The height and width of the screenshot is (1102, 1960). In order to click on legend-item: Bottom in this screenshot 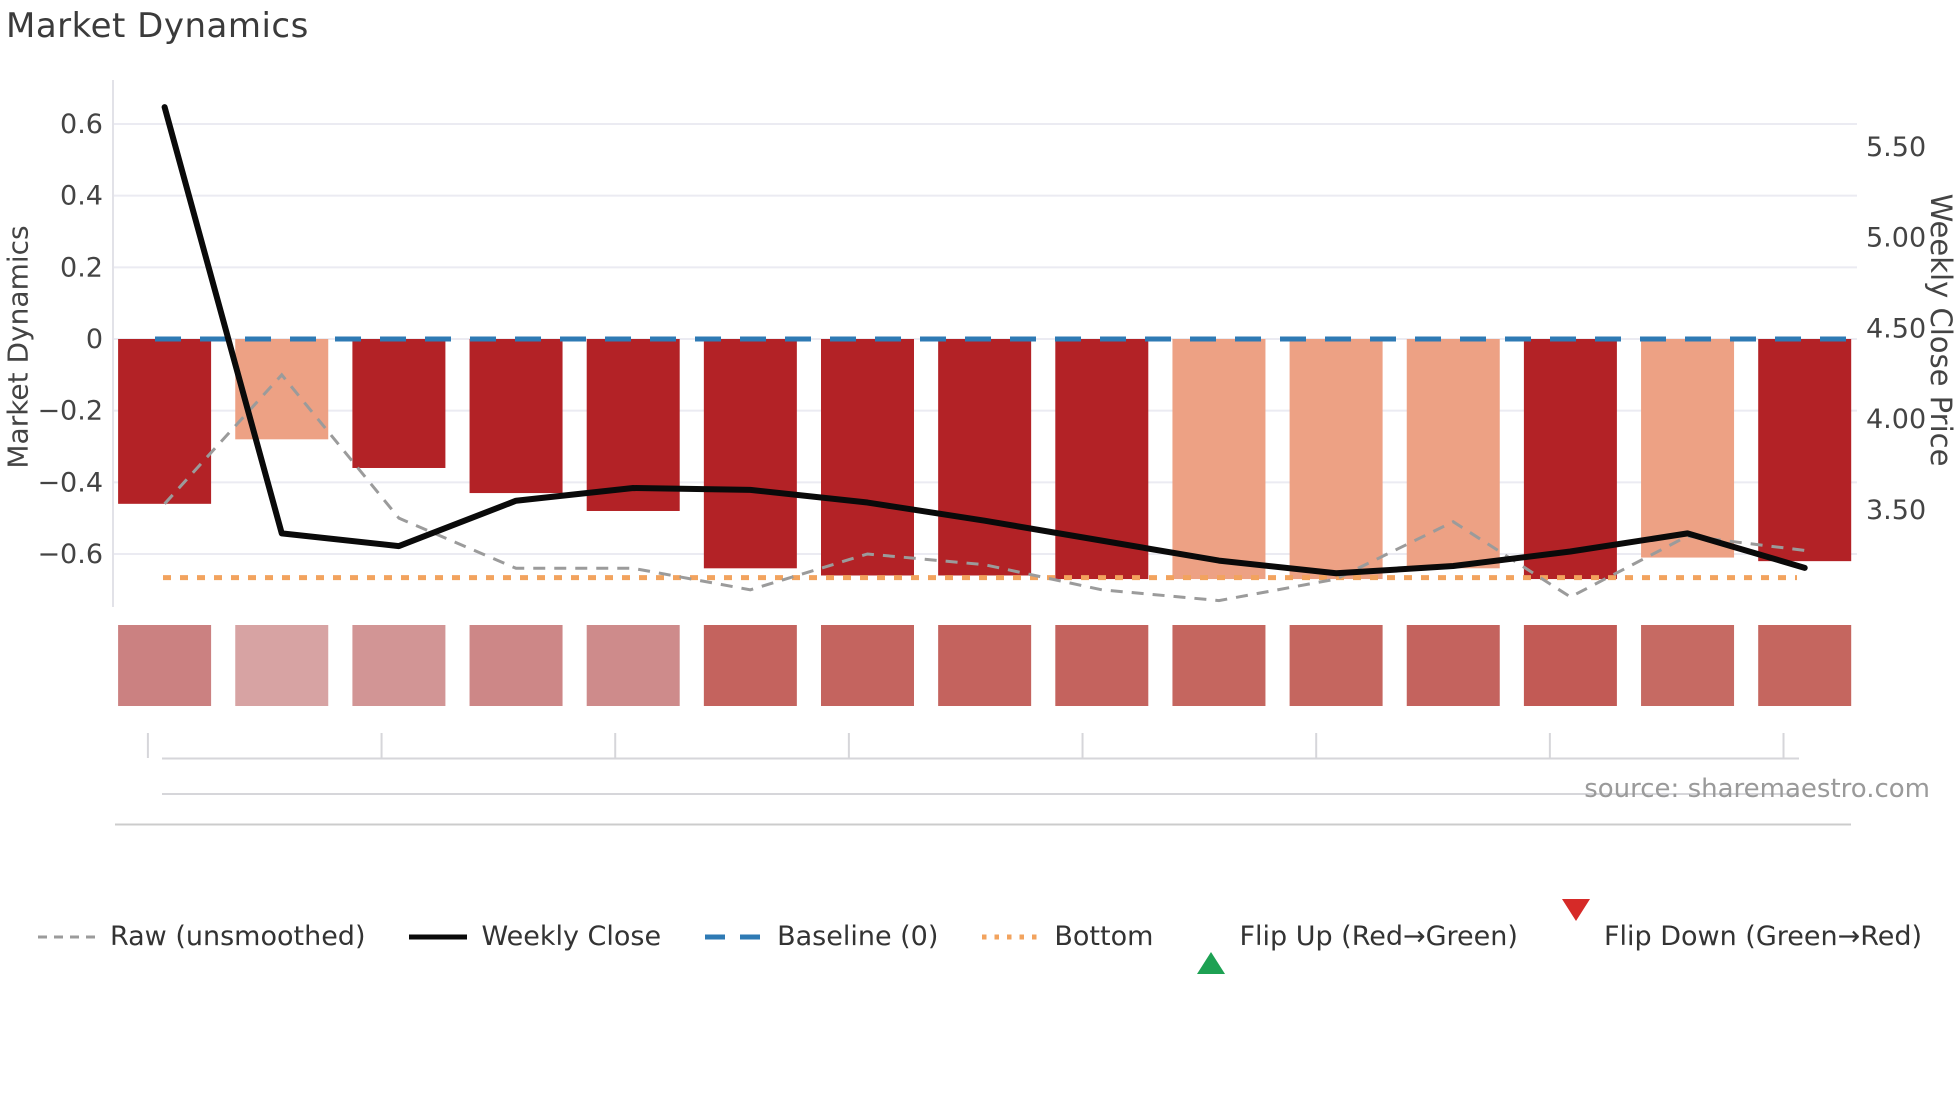, I will do `click(1067, 936)`.